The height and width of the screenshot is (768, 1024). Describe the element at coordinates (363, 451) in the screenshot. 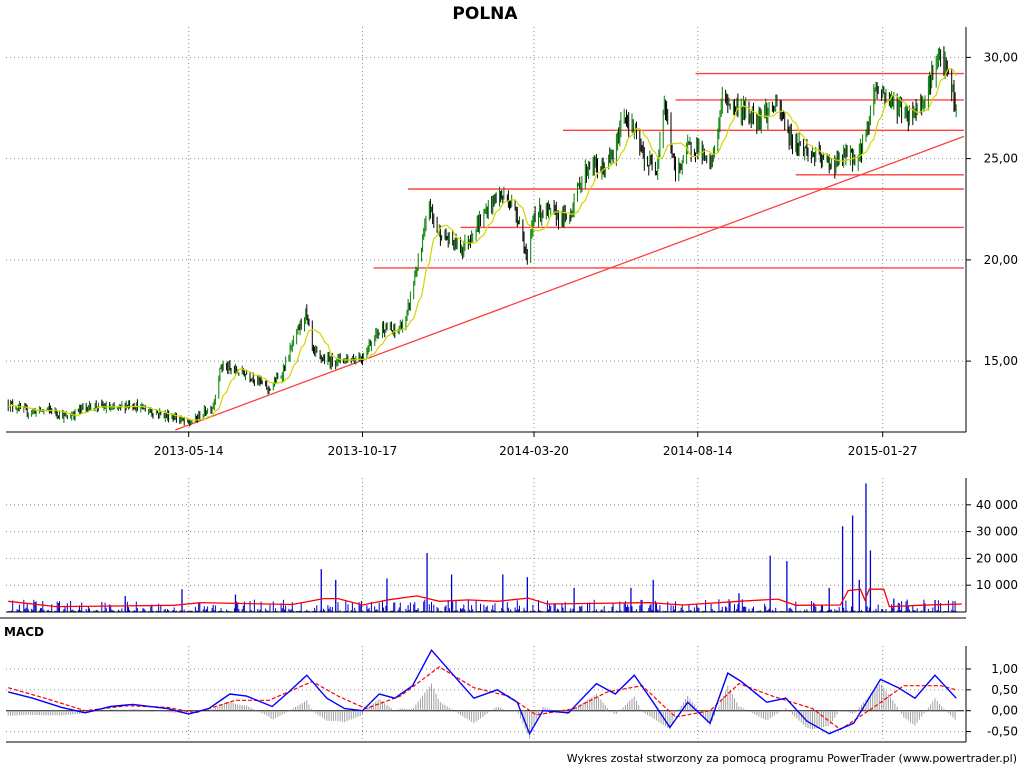

I see `x-tick-label: 2013-10-17` at that location.